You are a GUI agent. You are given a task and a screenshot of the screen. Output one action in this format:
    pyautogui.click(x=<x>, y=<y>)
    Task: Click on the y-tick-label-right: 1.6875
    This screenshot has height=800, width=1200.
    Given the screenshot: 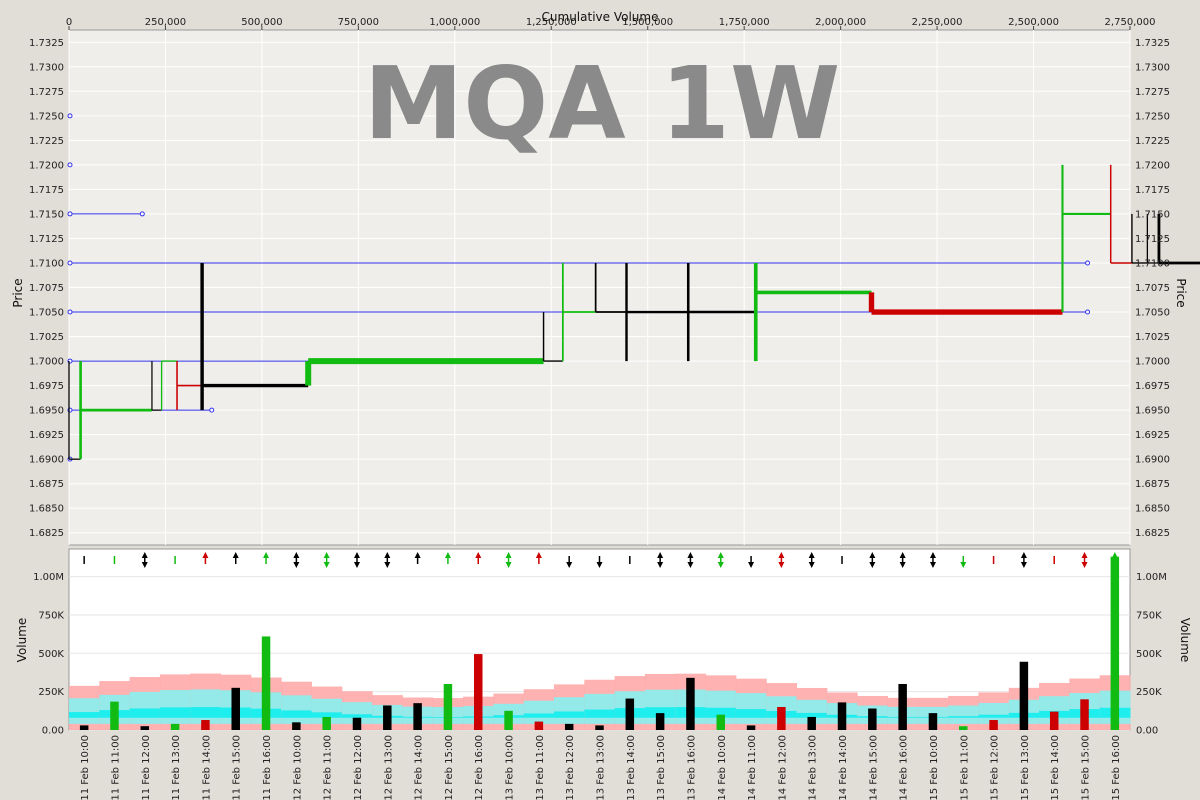 What is the action you would take?
    pyautogui.click(x=1152, y=484)
    